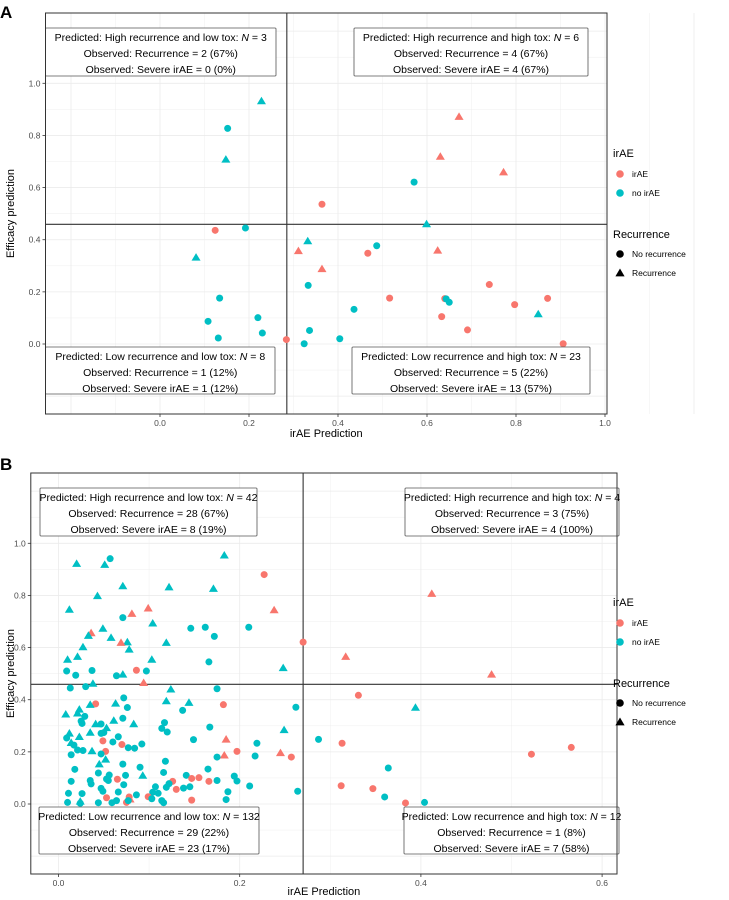 Image resolution: width=729 pixels, height=900 pixels. What do you see at coordinates (240, 883) in the screenshot?
I see `x-tick-label: 0.2` at bounding box center [240, 883].